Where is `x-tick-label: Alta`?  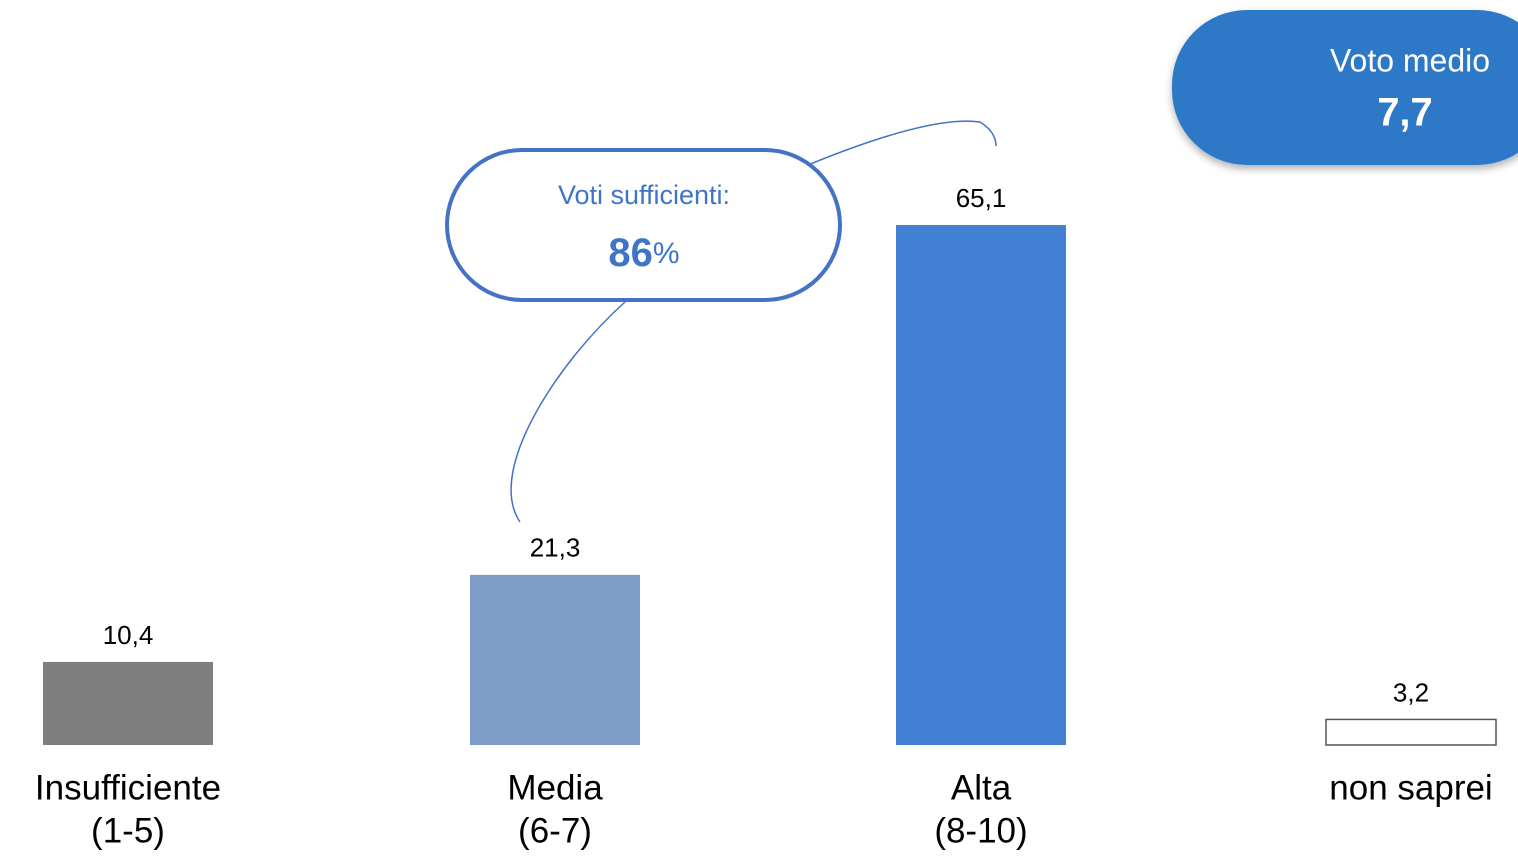
x-tick-label: Alta is located at coordinates (981, 787).